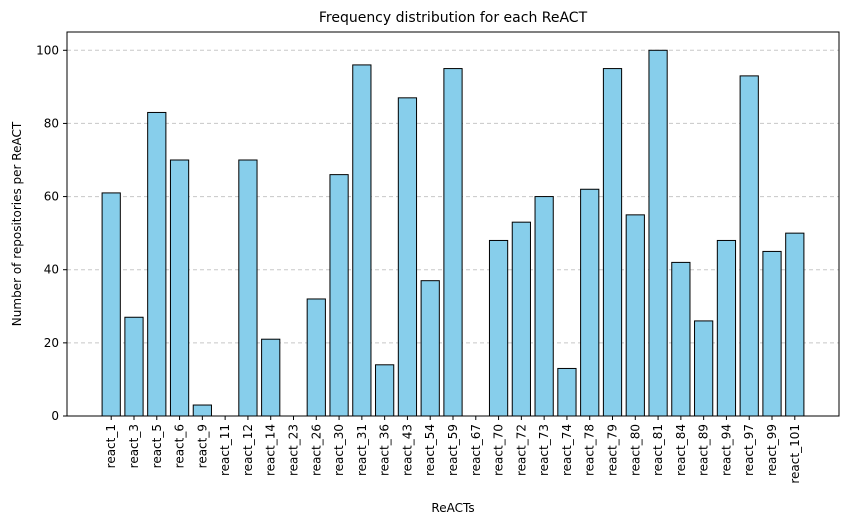 This screenshot has width=850, height=529. Describe the element at coordinates (51, 343) in the screenshot. I see `y-tick-label: 20` at that location.